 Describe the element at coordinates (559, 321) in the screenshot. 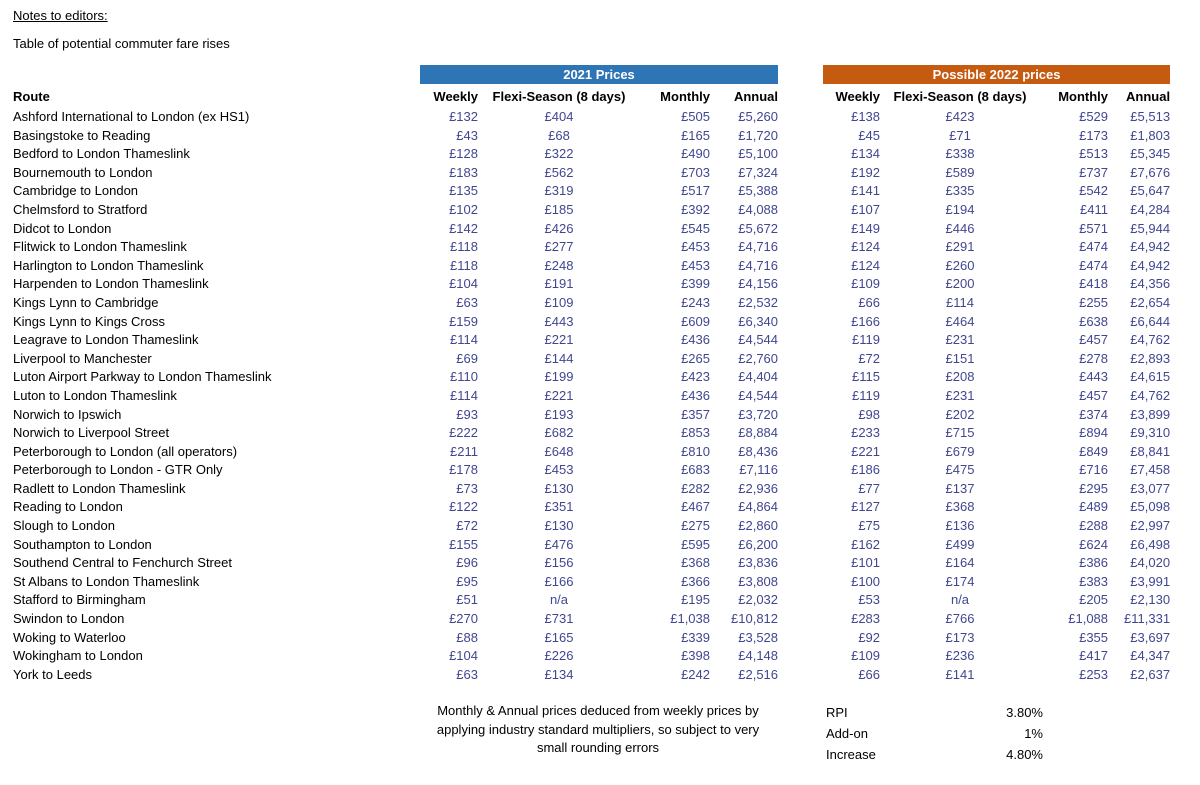

I see `price-2021-flexi: £443` at that location.